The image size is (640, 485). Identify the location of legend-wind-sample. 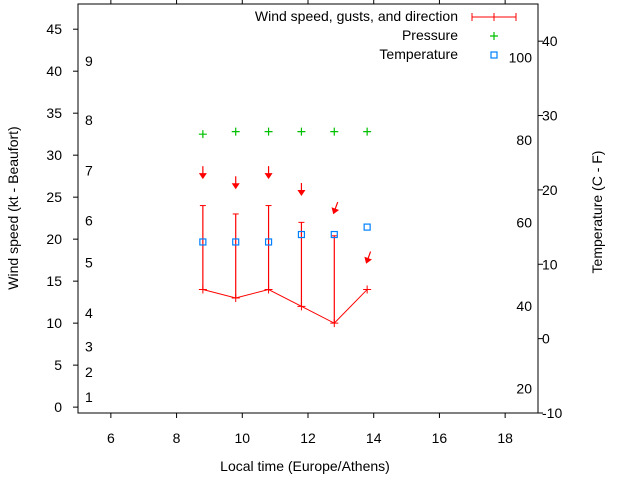
(494, 17).